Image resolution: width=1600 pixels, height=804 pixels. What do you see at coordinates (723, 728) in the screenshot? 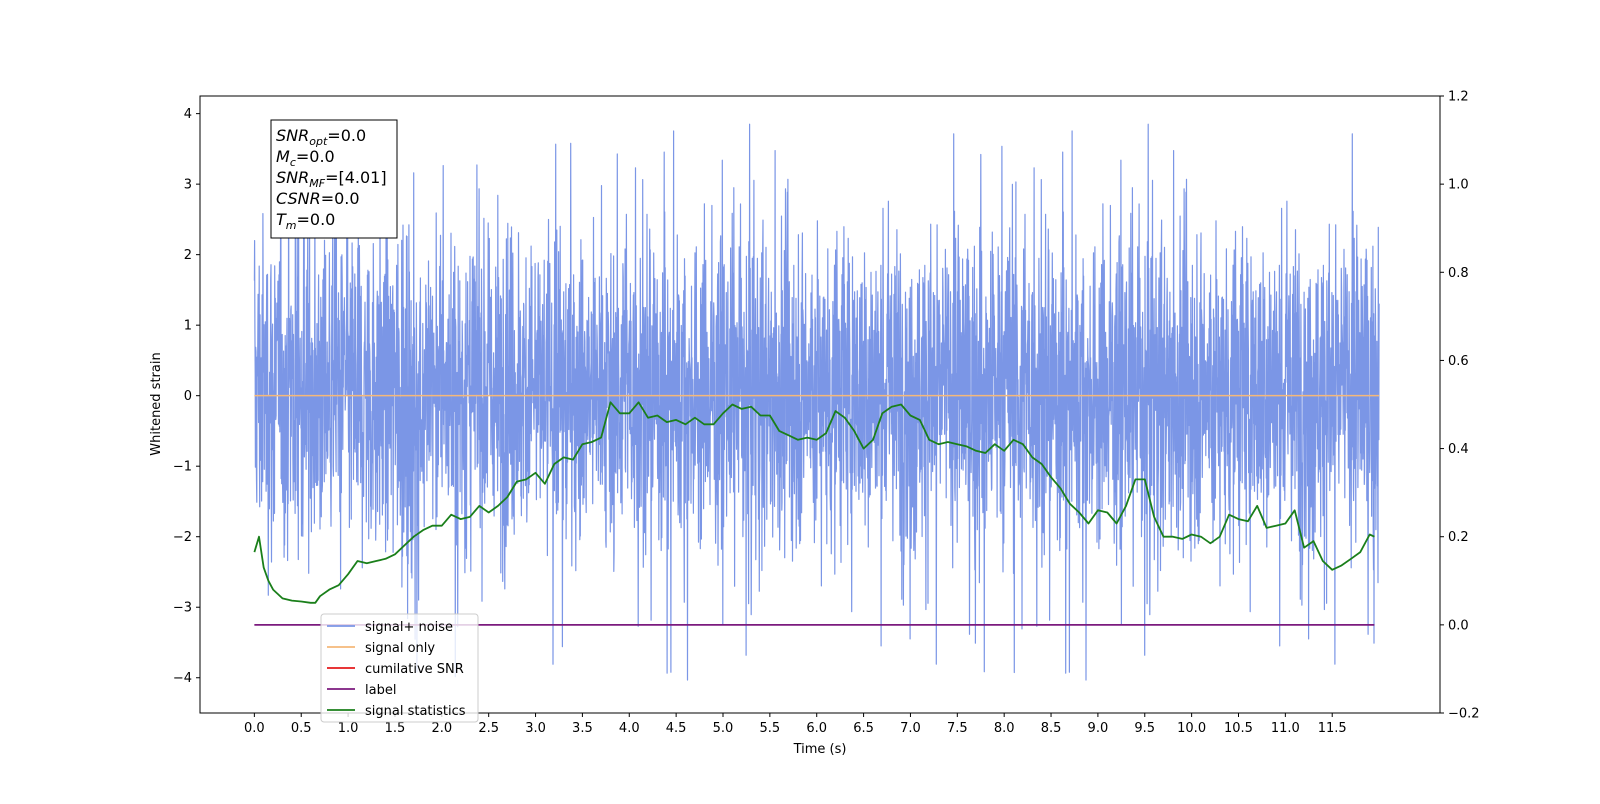
I see `x-tick-label: 5.0` at bounding box center [723, 728].